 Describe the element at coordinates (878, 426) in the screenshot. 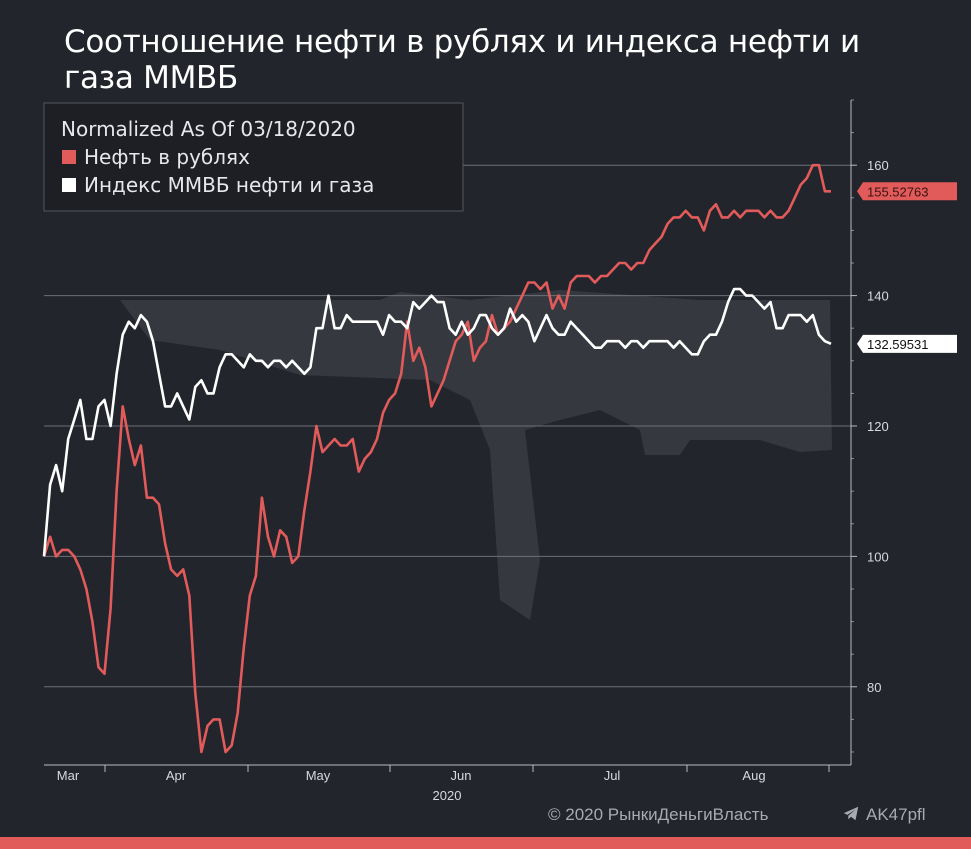

I see `y-tick-label-120: 120` at that location.